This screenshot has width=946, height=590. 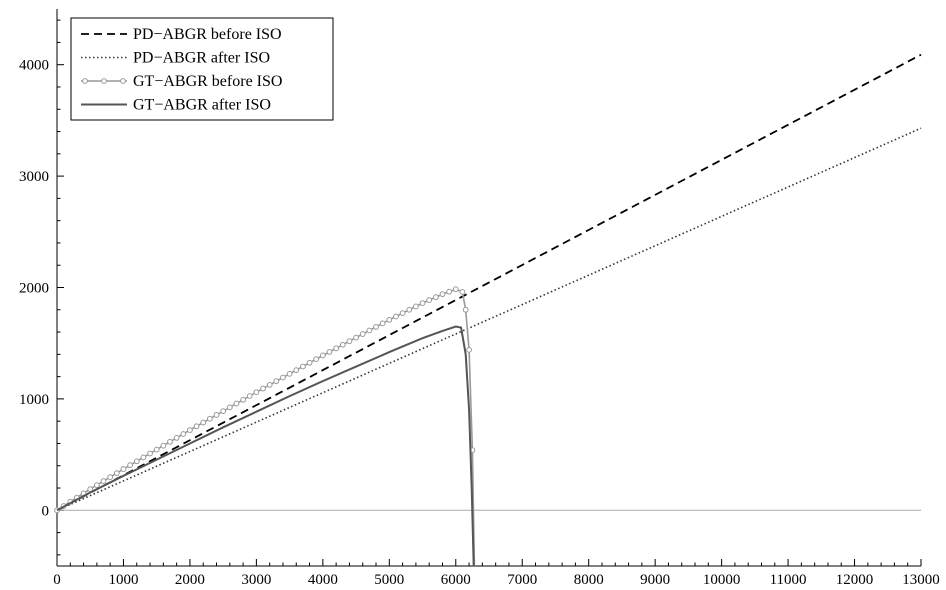 I want to click on x-tick-label: 4000, so click(x=323, y=580).